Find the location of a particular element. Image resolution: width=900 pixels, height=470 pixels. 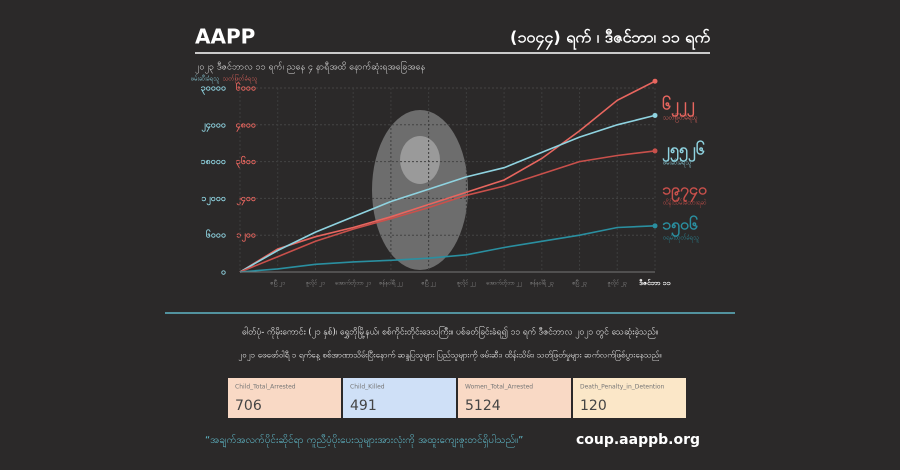

x-tick-label: ဇူလိုင် ၂၁ is located at coordinates (315, 283).